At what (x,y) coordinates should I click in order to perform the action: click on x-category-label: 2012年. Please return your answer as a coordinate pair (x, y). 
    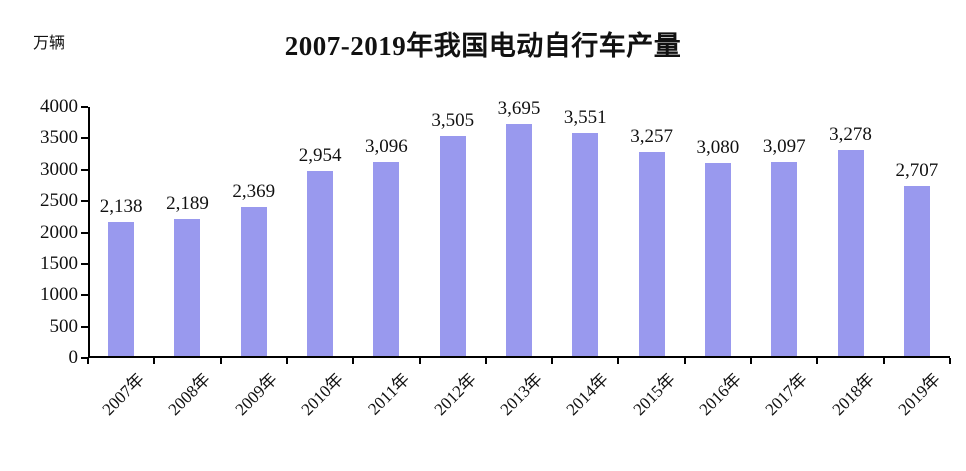
    Looking at the image, I should click on (455, 394).